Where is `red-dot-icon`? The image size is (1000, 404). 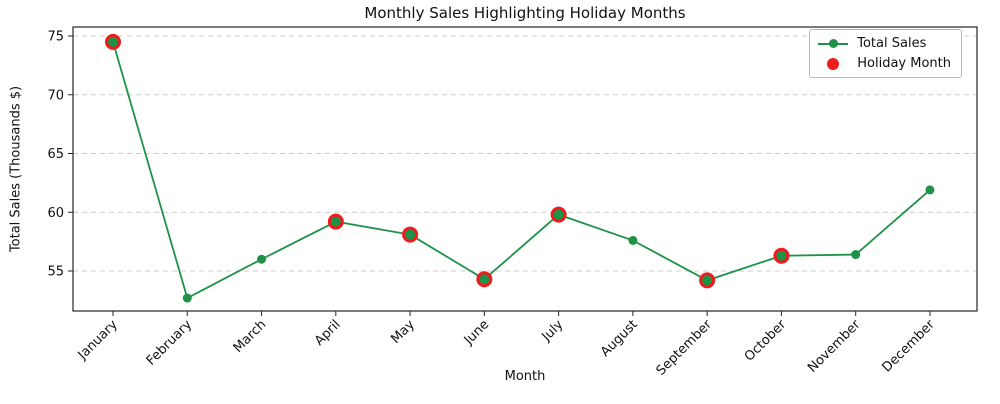
red-dot-icon is located at coordinates (833, 64).